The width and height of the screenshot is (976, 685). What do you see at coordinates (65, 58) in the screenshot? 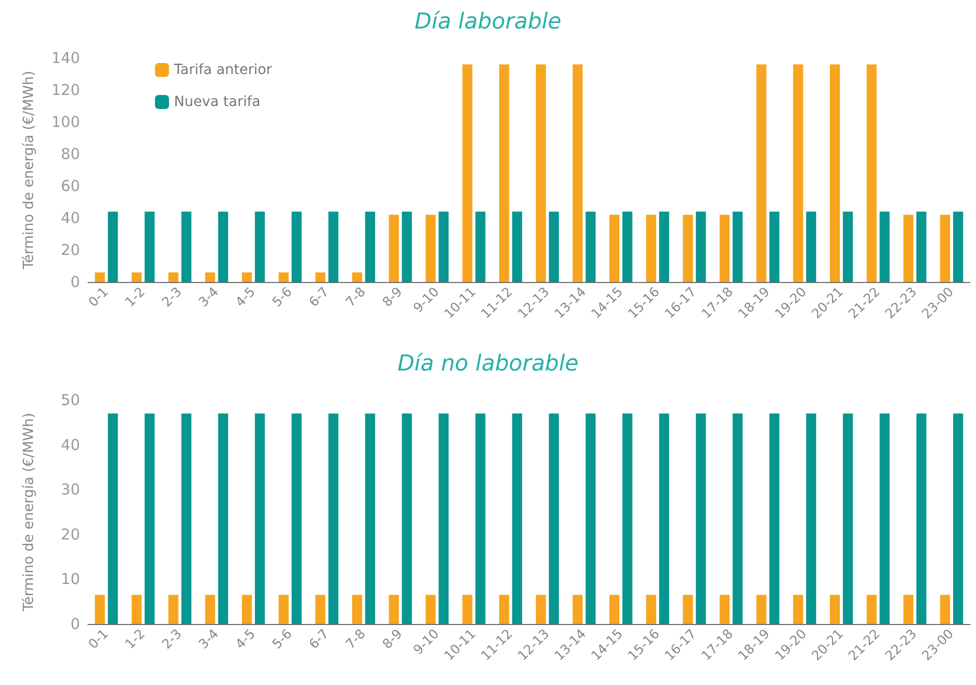
I see `y-tick-label: 140` at bounding box center [65, 58].